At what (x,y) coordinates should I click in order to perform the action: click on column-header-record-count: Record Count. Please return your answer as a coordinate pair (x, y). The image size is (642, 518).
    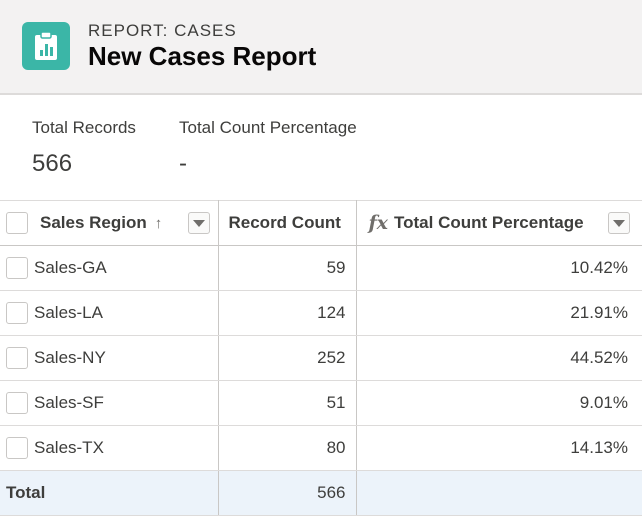
    Looking at the image, I should click on (287, 223).